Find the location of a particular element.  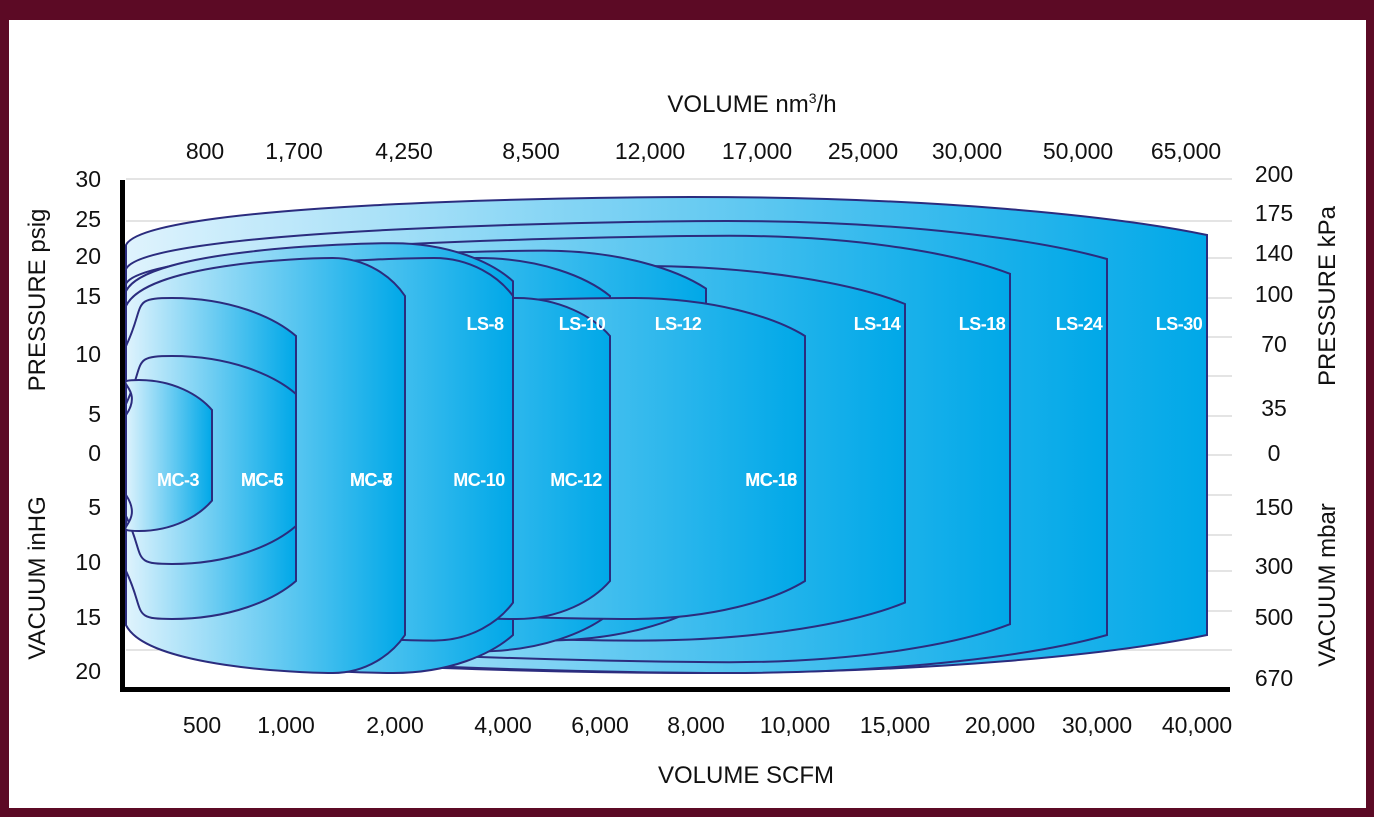

x-bottom-tick-8: 20,000 is located at coordinates (1000, 725).